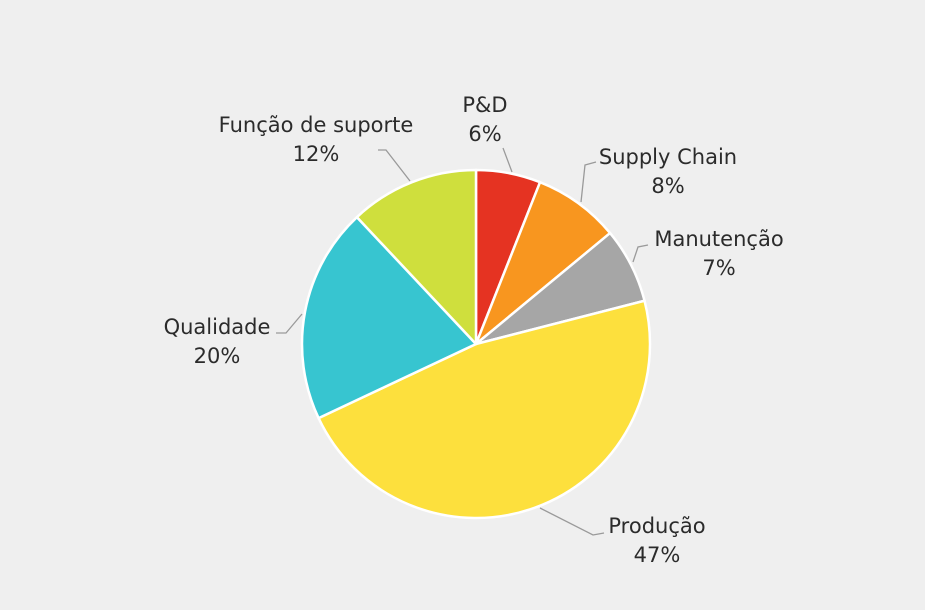 Image resolution: width=925 pixels, height=610 pixels. I want to click on slice-value-label: 20%, so click(217, 356).